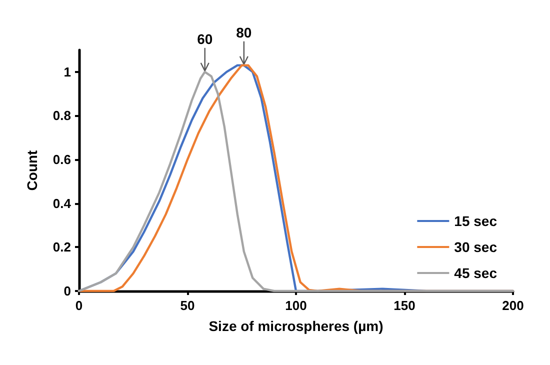 The width and height of the screenshot is (550, 365). I want to click on annotation: 60, so click(205, 38).